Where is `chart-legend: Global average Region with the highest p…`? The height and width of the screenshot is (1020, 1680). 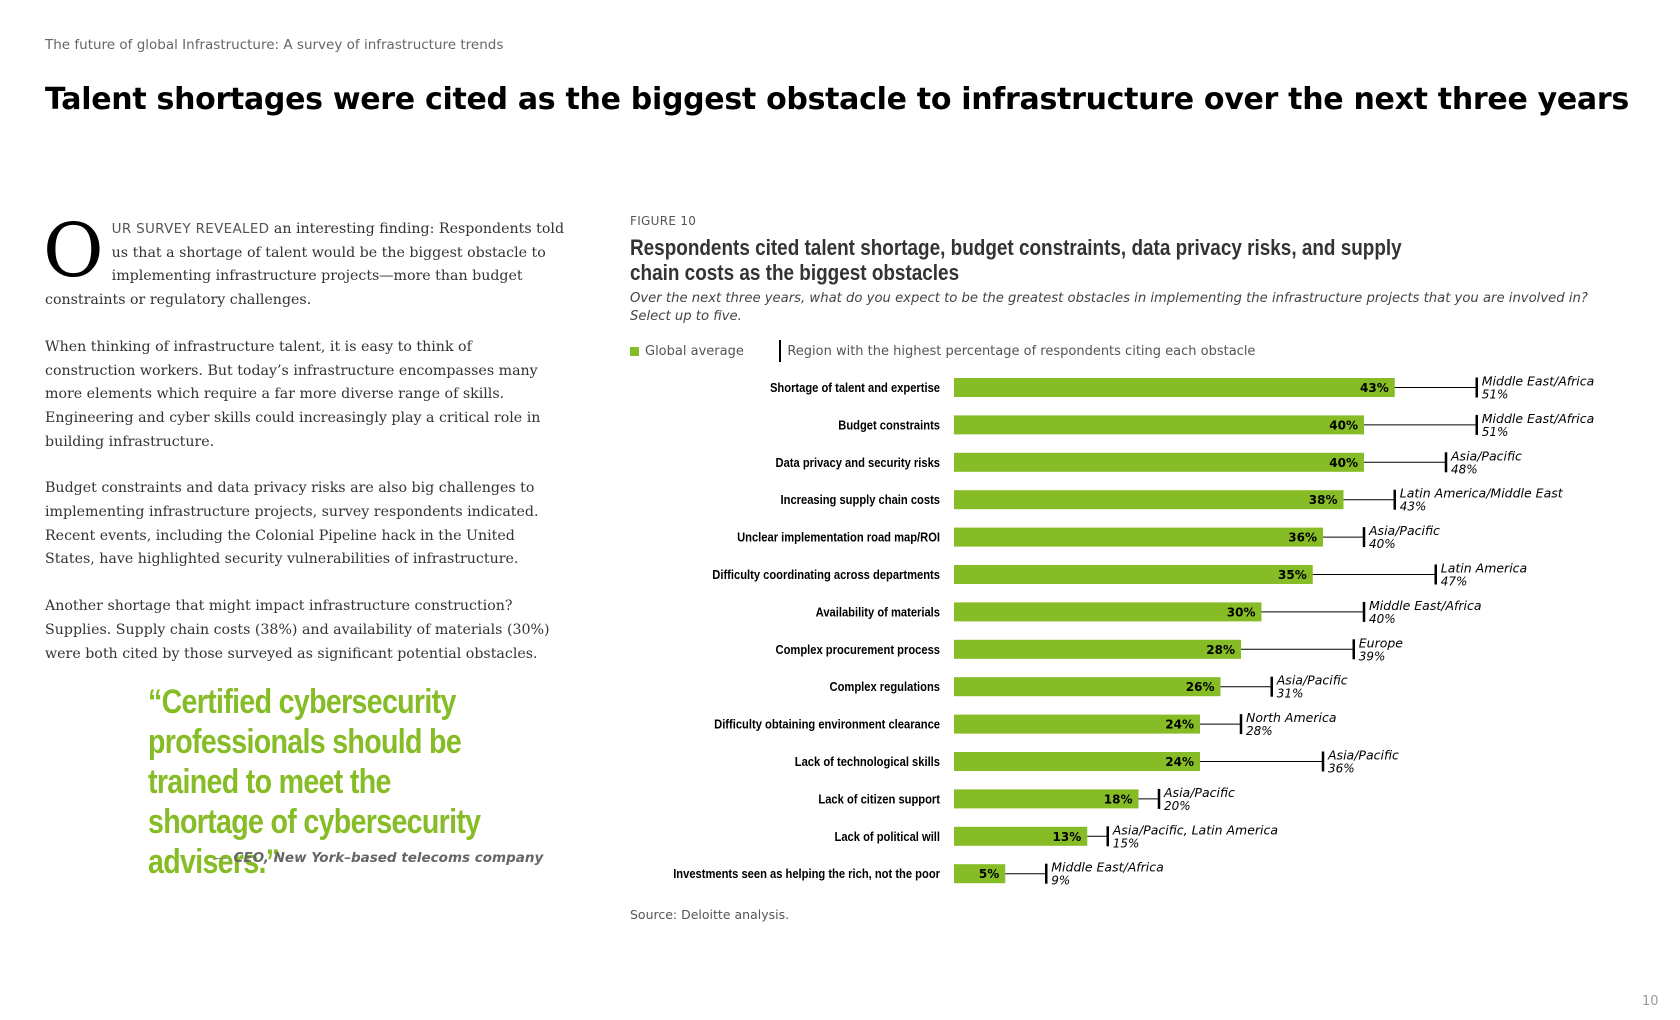
chart-legend: Global average Region with the highest p… is located at coordinates (942, 351).